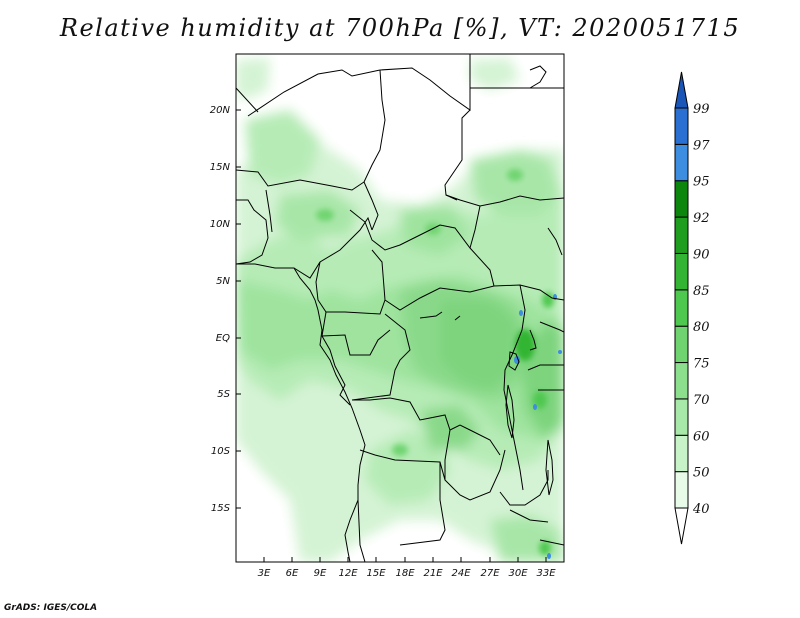 The image size is (800, 618). Describe the element at coordinates (701, 327) in the screenshot. I see `colorbar-label: 80` at that location.